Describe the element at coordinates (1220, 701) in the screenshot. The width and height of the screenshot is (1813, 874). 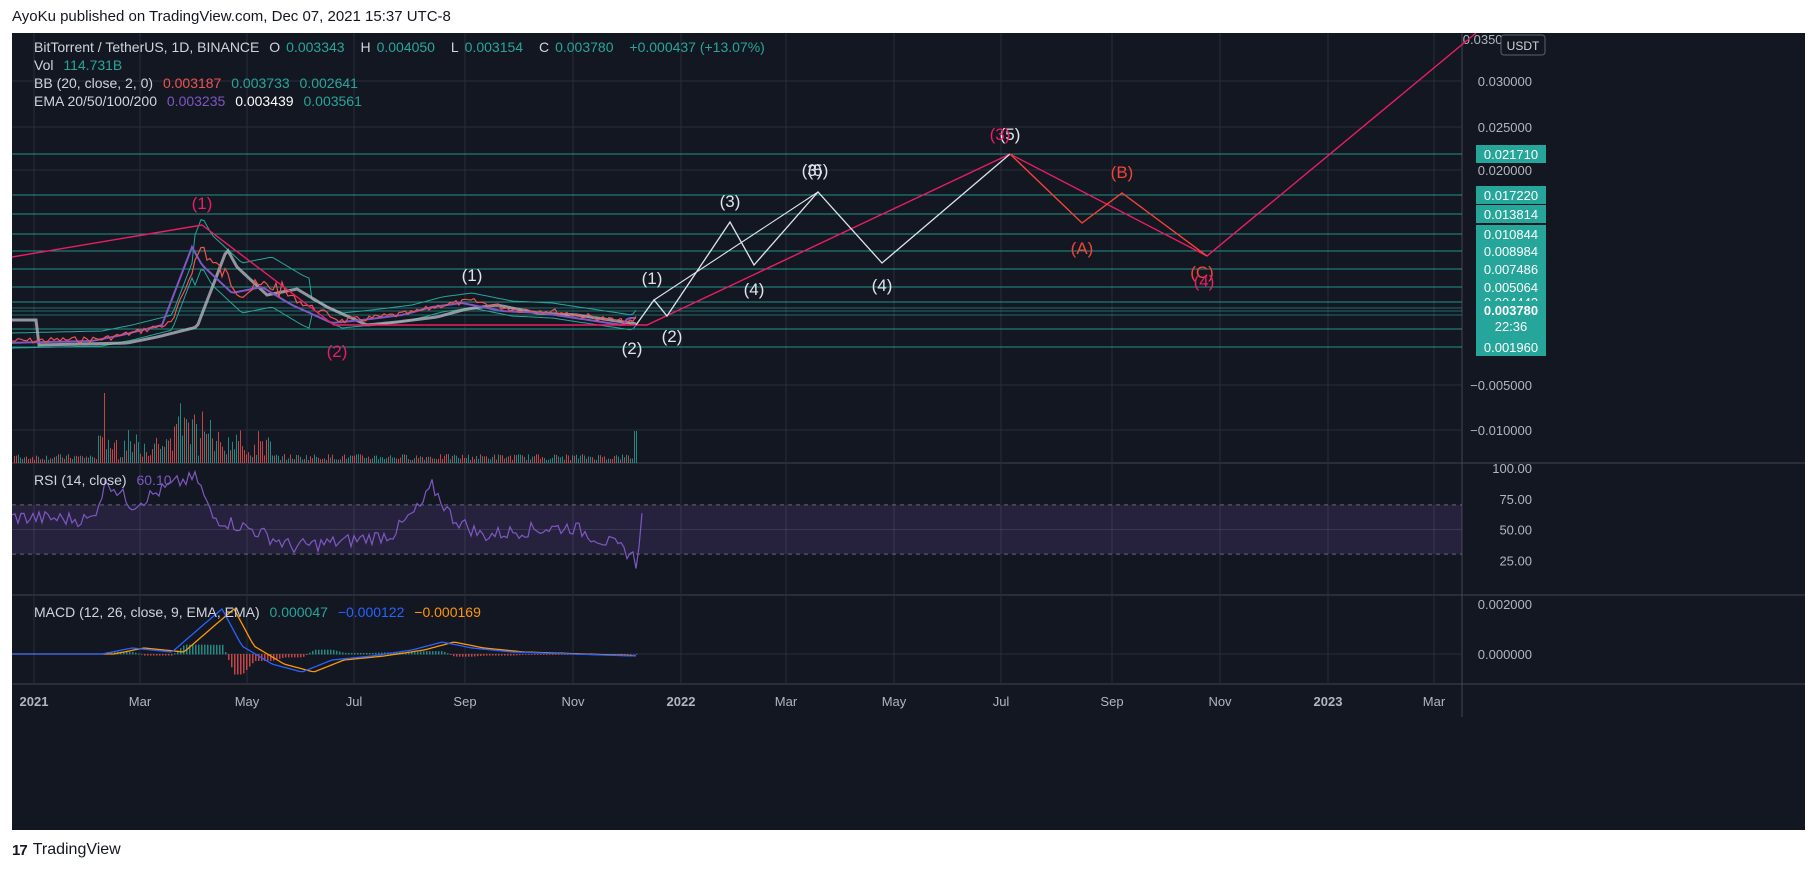
I see `x-tick-label: Nov` at that location.